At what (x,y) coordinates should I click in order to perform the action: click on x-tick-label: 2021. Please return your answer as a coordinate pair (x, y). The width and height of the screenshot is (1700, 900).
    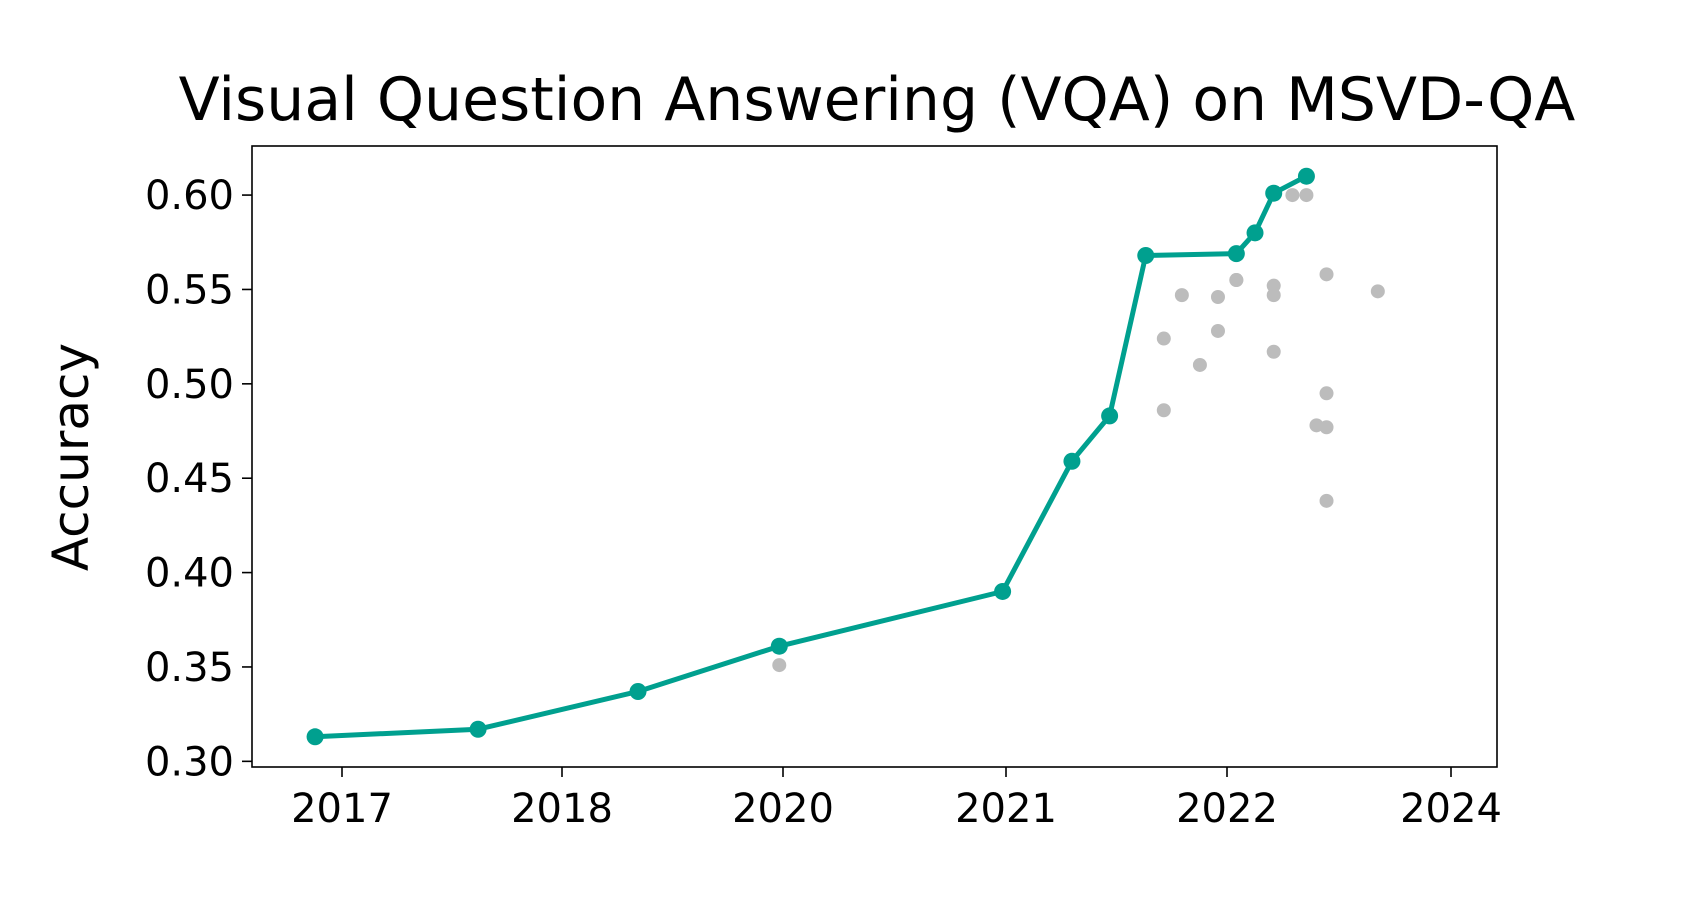
    Looking at the image, I should click on (1006, 809).